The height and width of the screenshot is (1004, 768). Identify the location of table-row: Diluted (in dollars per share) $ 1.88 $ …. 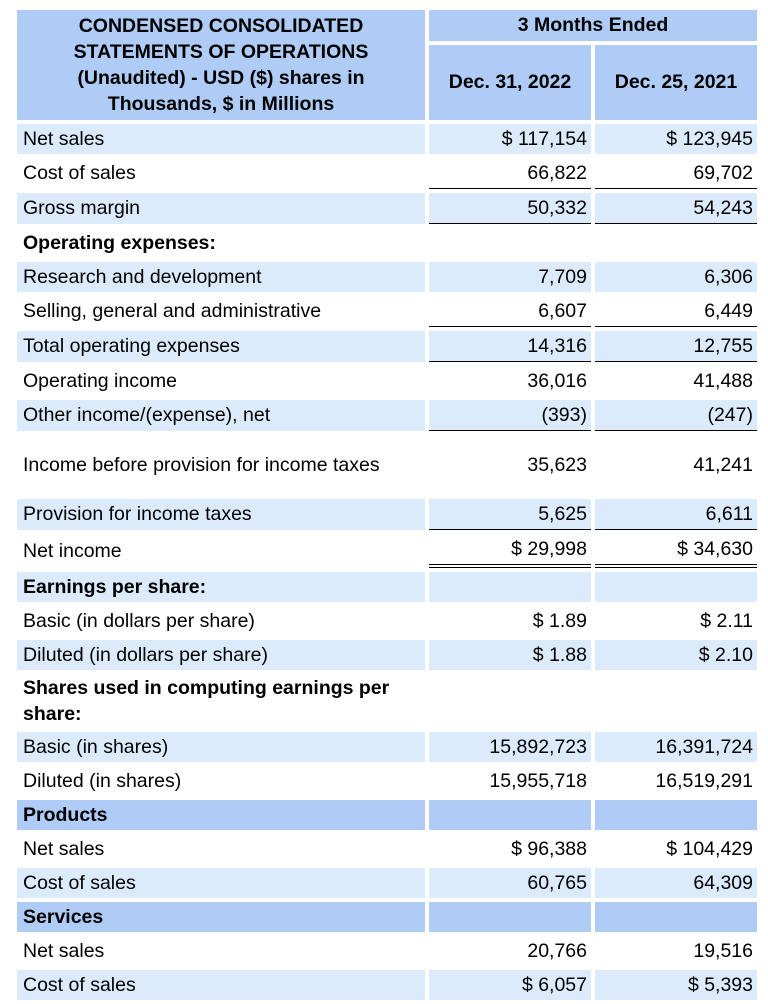
(387, 655).